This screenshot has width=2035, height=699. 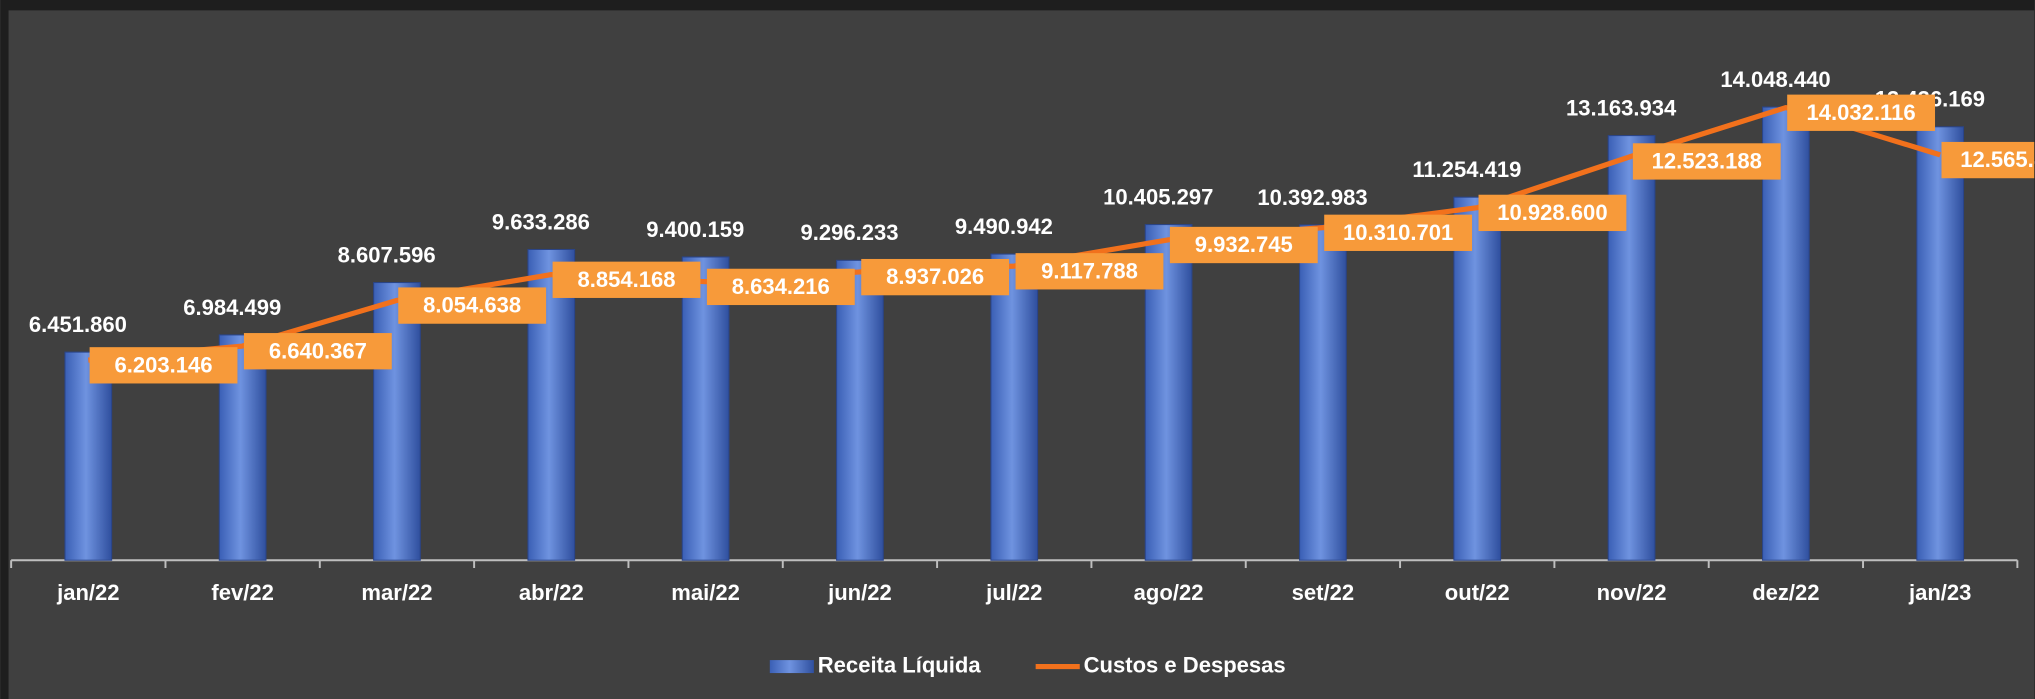 What do you see at coordinates (87, 592) in the screenshot?
I see `x-tick-label: jan/22` at bounding box center [87, 592].